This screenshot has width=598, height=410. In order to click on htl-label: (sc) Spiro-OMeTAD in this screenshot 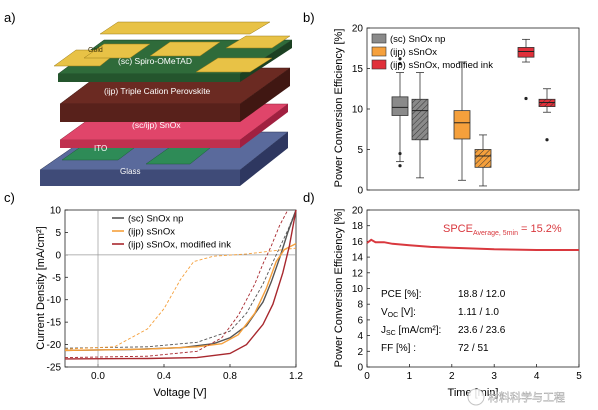, I will do `click(155, 61)`.